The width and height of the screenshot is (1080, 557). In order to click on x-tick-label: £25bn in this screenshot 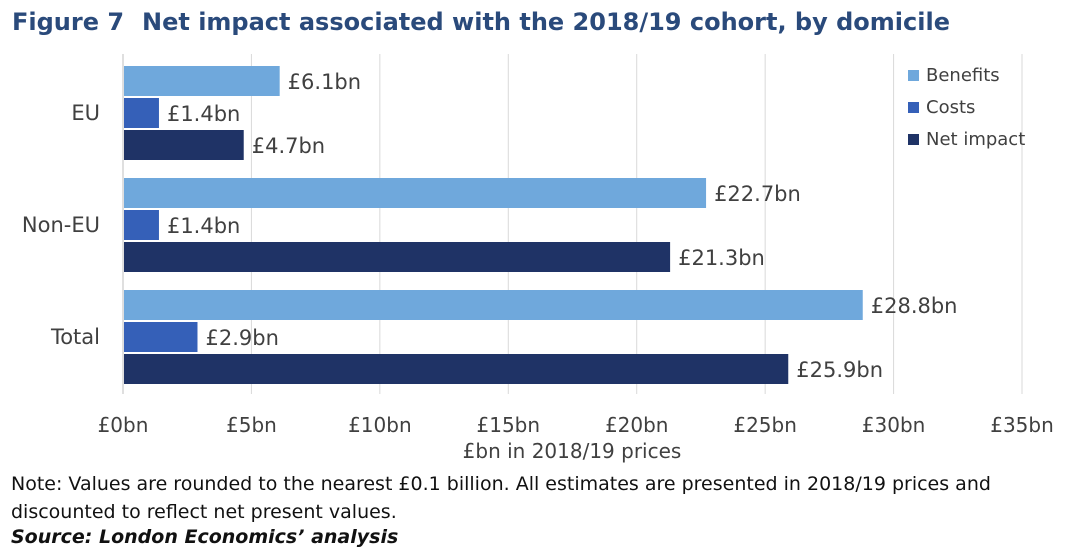, I will do `click(765, 425)`.